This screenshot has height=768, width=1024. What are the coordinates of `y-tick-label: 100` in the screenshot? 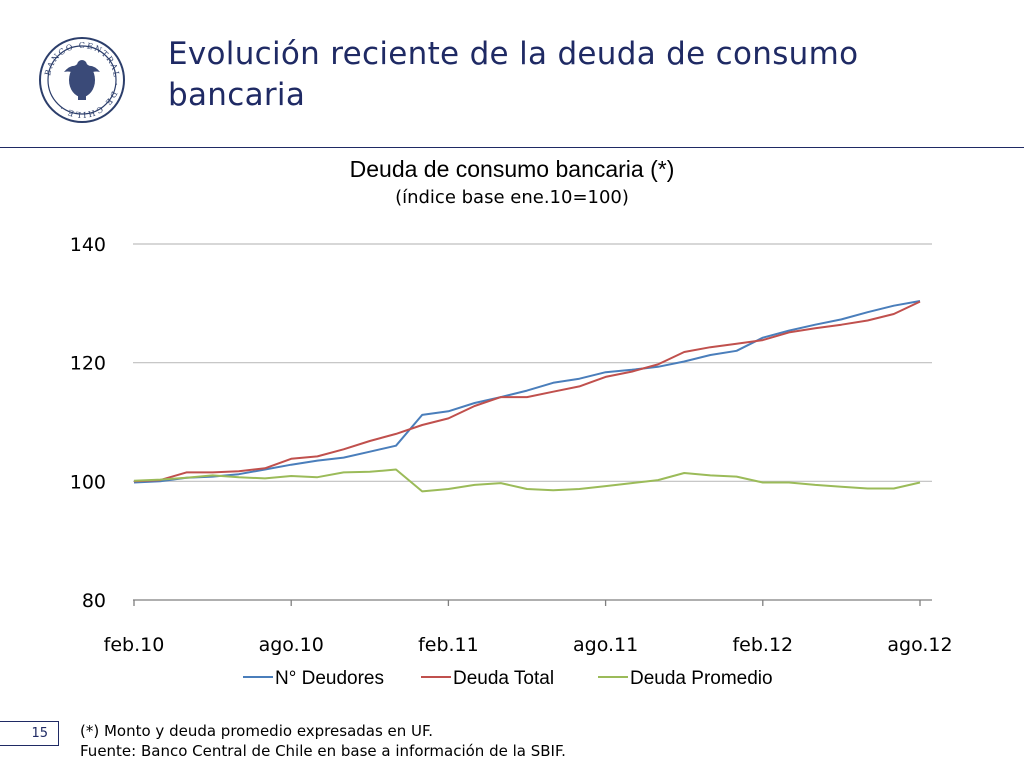 It's located at (88, 482).